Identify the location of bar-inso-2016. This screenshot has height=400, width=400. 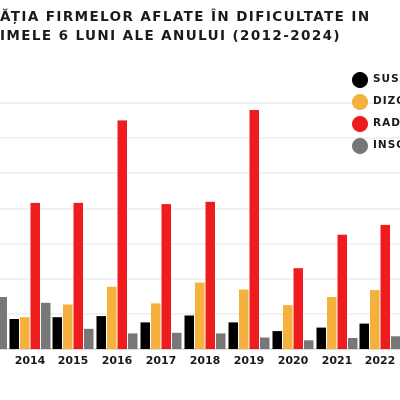
(133, 341).